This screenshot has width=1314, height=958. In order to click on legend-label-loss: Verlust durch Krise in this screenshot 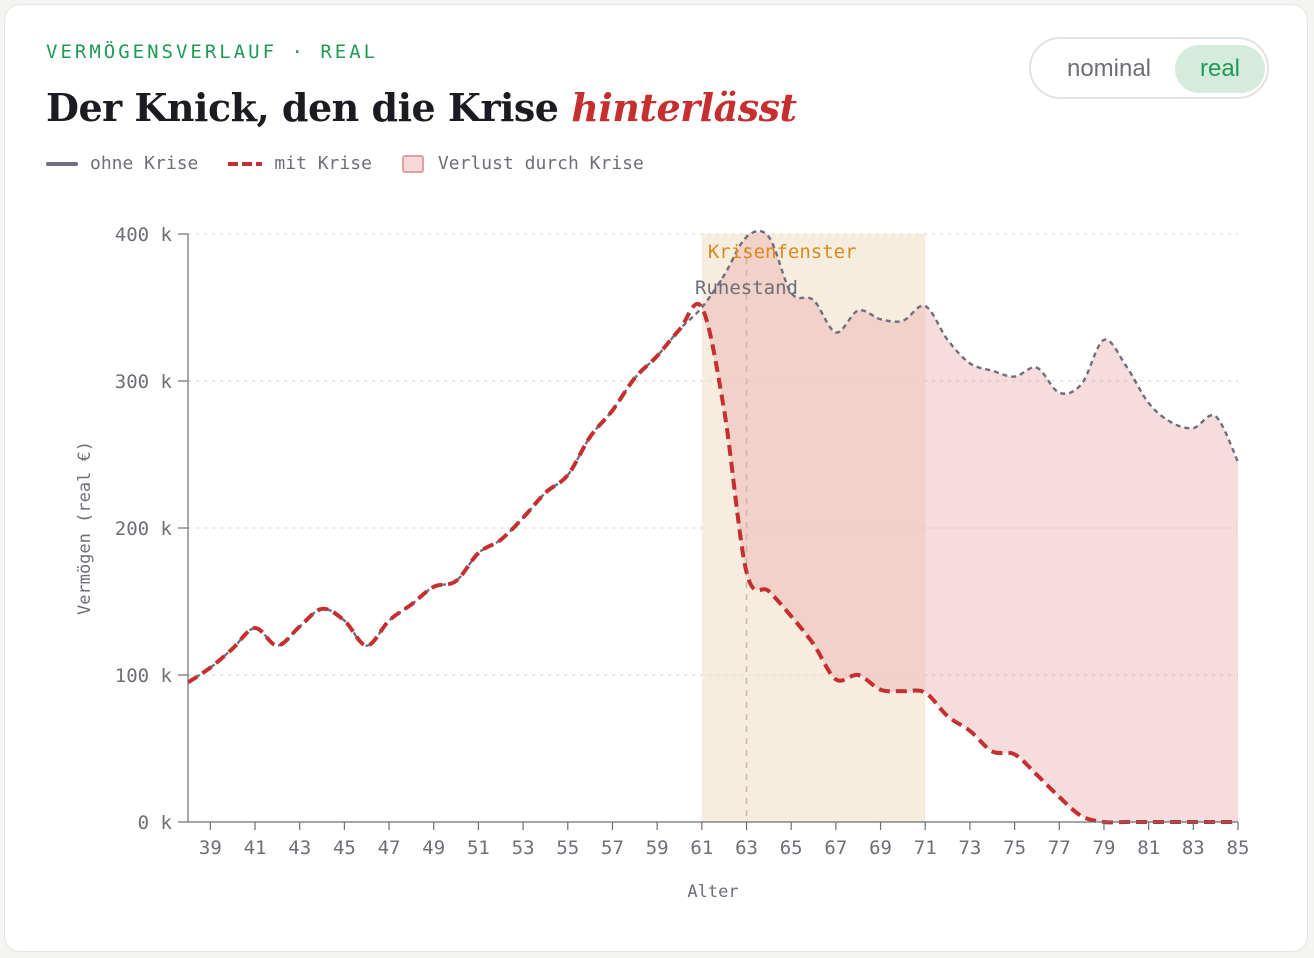, I will do `click(540, 163)`.